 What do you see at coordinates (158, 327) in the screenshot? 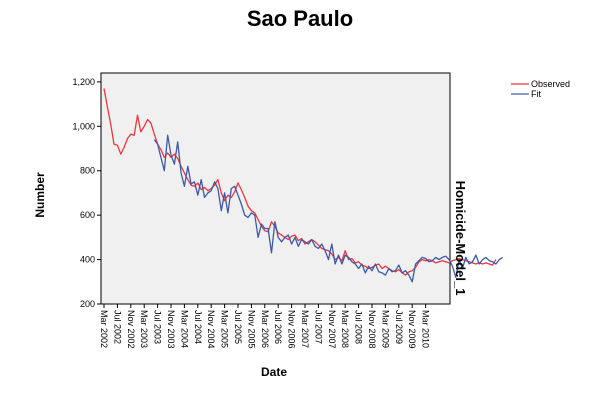
I see `x-tick-label: Jul 2003` at bounding box center [158, 327].